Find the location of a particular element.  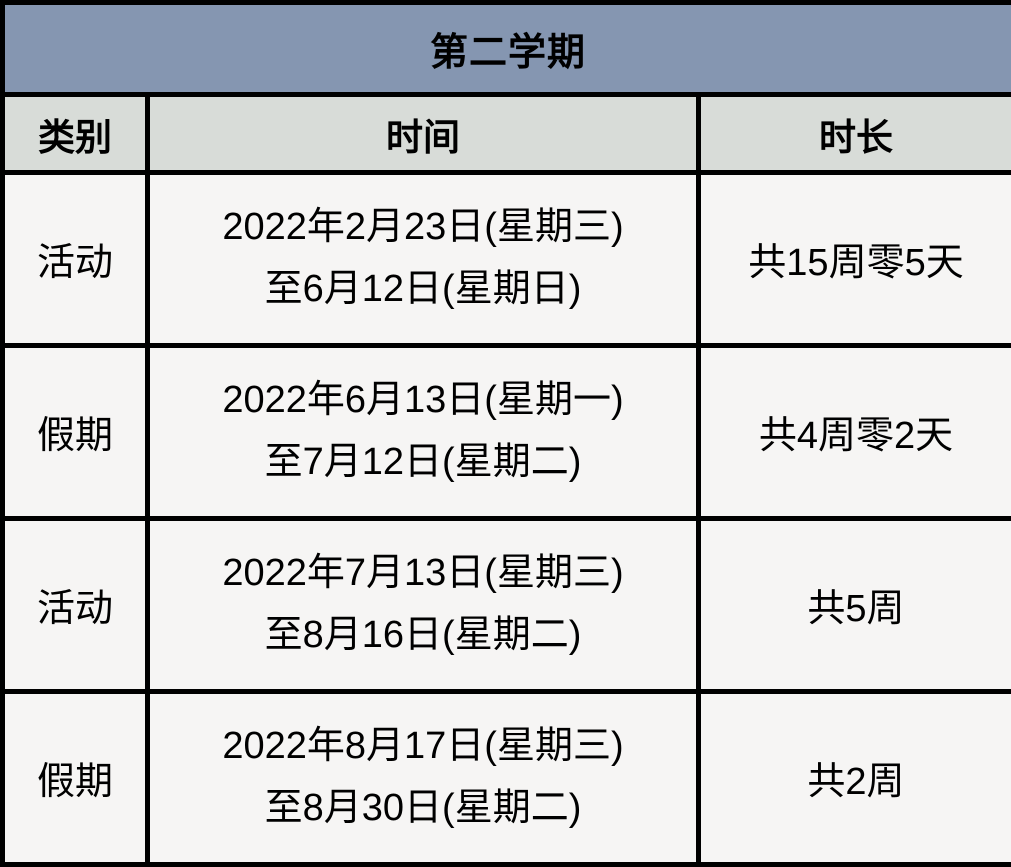

column-header-time: 时间 is located at coordinates (423, 133).